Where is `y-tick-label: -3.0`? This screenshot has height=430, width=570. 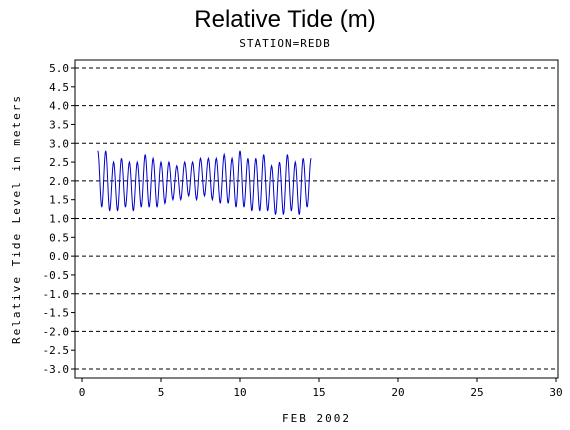
y-tick-label: -3.0 is located at coordinates (56, 369).